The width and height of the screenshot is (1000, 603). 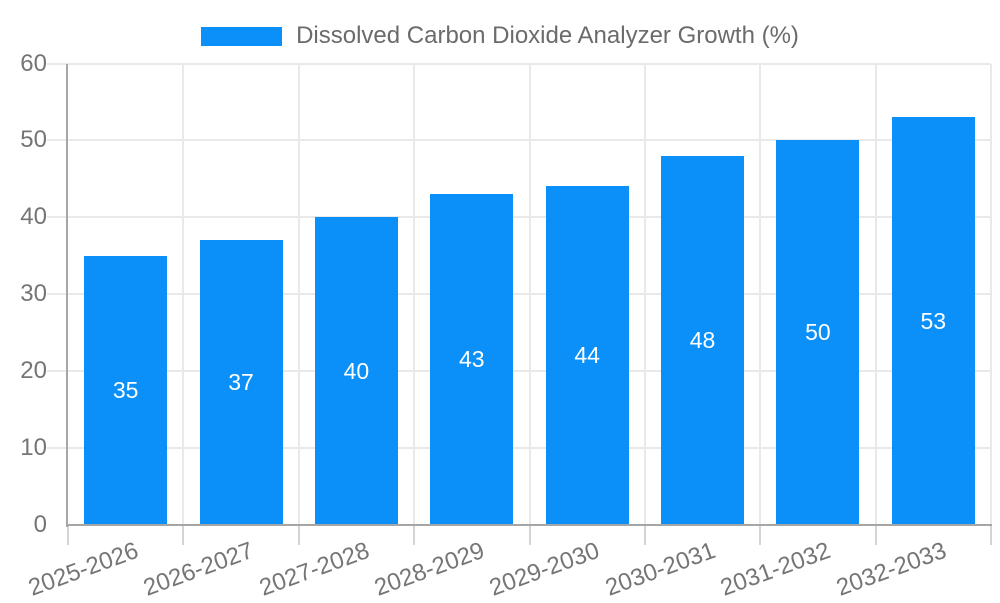 What do you see at coordinates (891, 569) in the screenshot?
I see `x-axis-tick-label: 2032-2033` at bounding box center [891, 569].